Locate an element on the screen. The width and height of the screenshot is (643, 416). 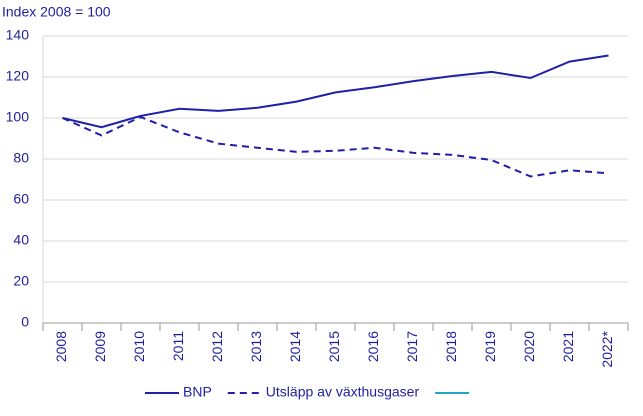
y-tick-label: 40 is located at coordinates (21, 240).